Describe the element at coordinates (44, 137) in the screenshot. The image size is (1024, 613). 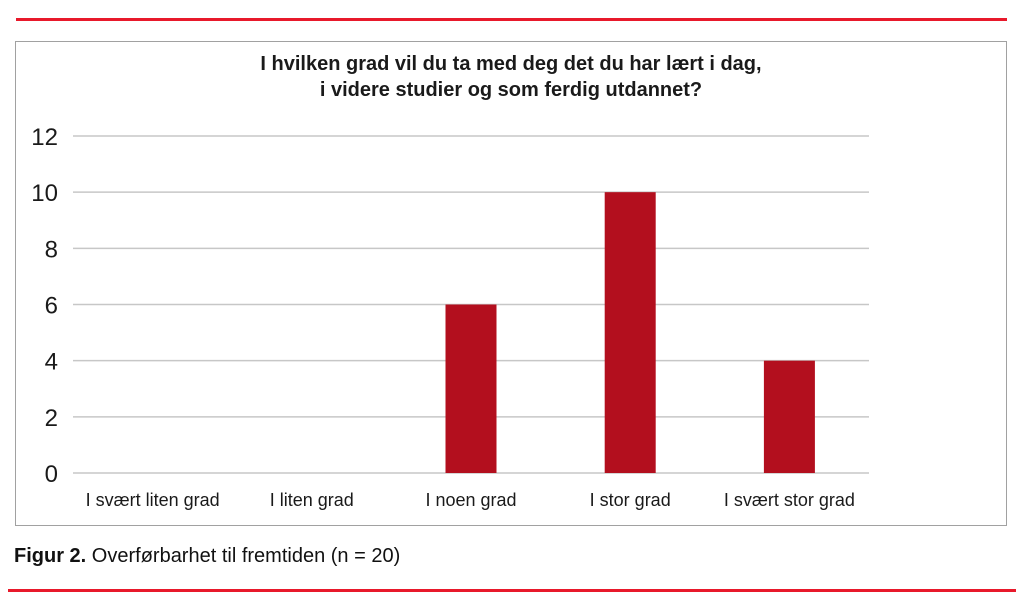
I see `y-tick-label: 12` at that location.